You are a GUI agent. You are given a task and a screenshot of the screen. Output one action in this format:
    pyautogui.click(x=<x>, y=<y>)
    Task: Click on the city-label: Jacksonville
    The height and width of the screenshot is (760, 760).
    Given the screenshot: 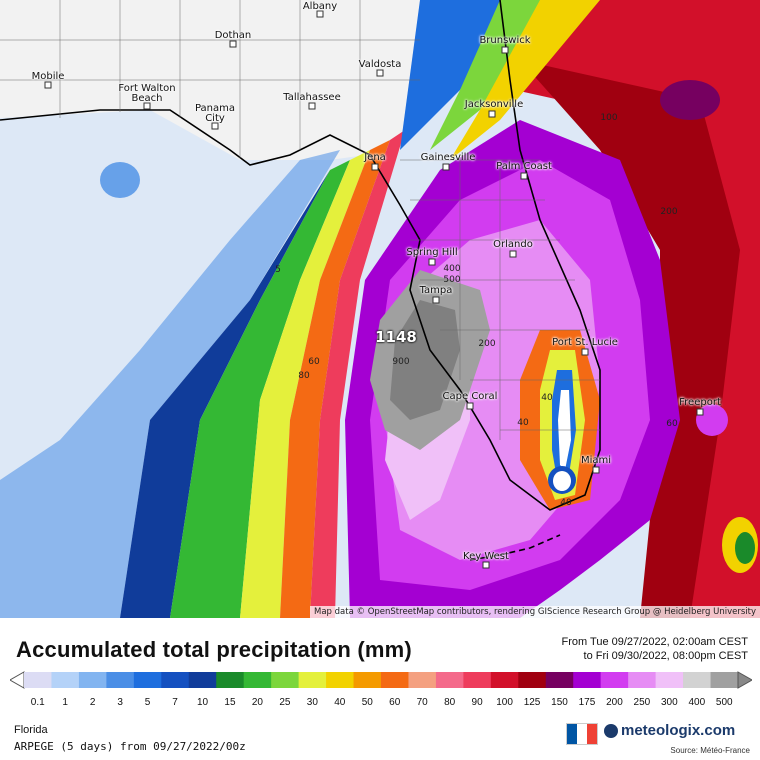 What is the action you would take?
    pyautogui.click(x=494, y=104)
    